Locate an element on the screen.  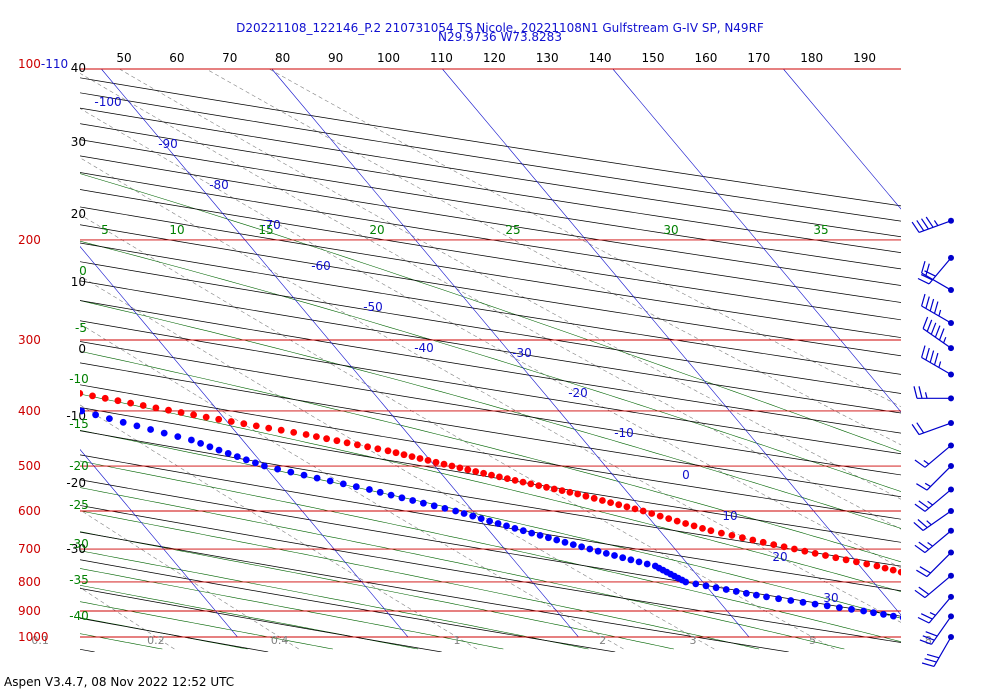
chart-title-line2: N29.9736 W73.8283 is located at coordinates (500, 37).